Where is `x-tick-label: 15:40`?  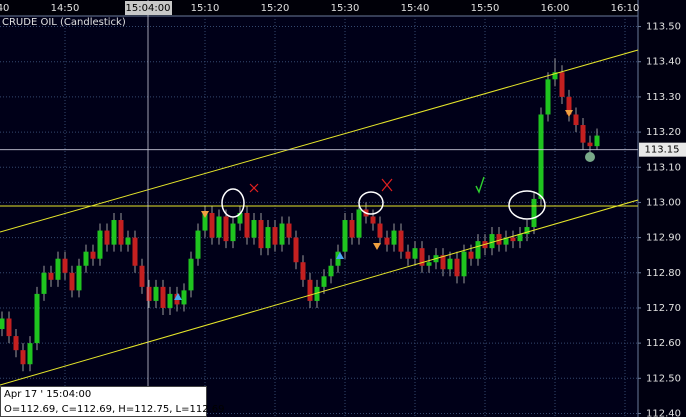
x-tick-label: 15:40 is located at coordinates (415, 8).